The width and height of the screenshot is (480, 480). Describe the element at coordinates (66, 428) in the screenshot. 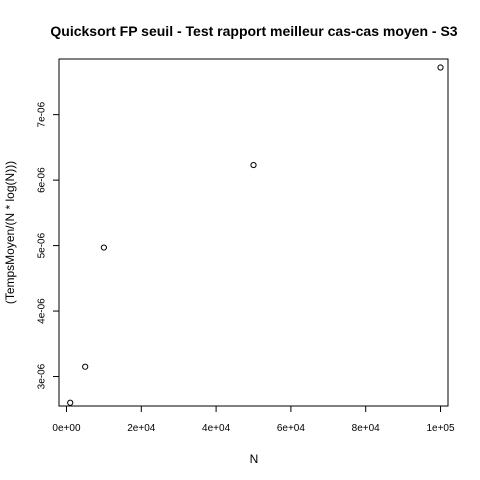

I see `x-tick-label: 0e+00` at that location.